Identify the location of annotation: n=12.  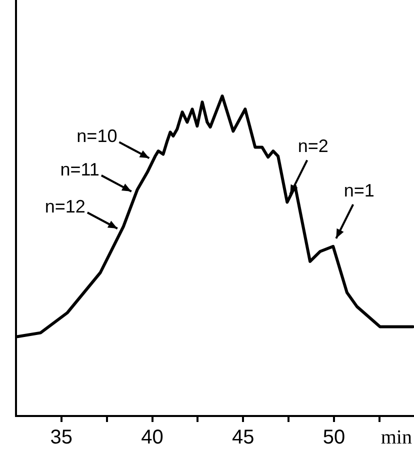
(65, 206).